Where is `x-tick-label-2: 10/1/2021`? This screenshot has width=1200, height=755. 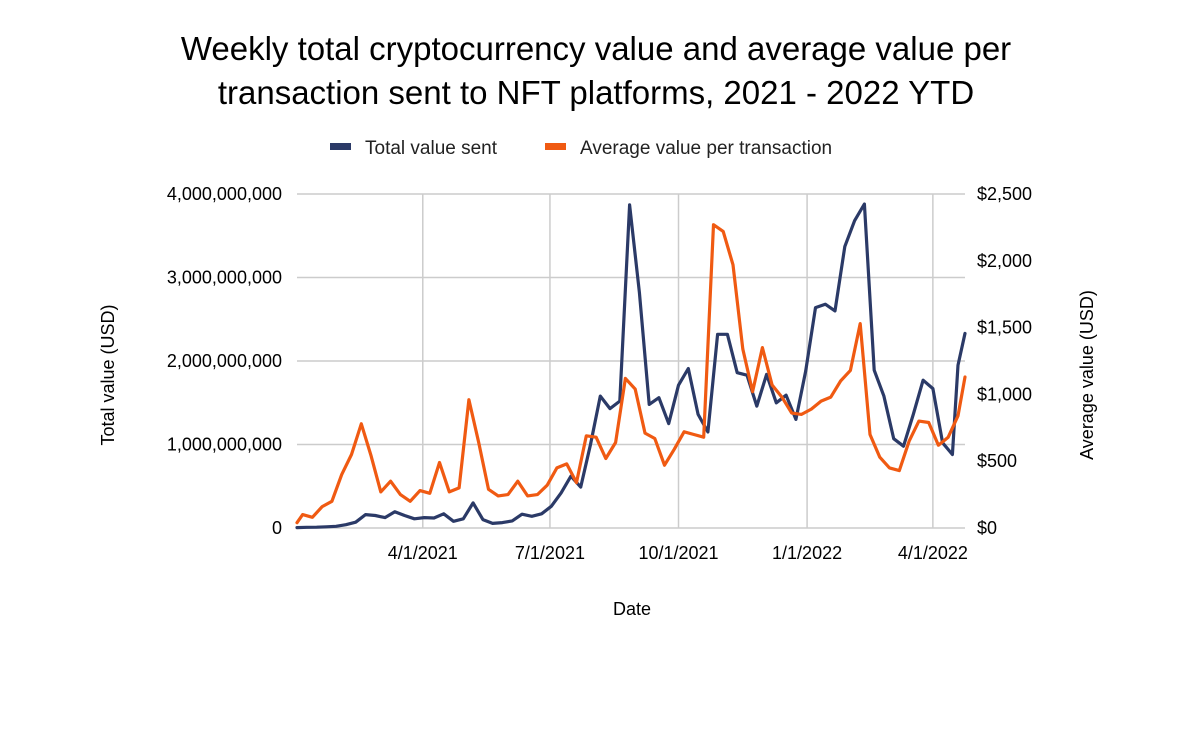
x-tick-label-2: 10/1/2021 is located at coordinates (678, 553).